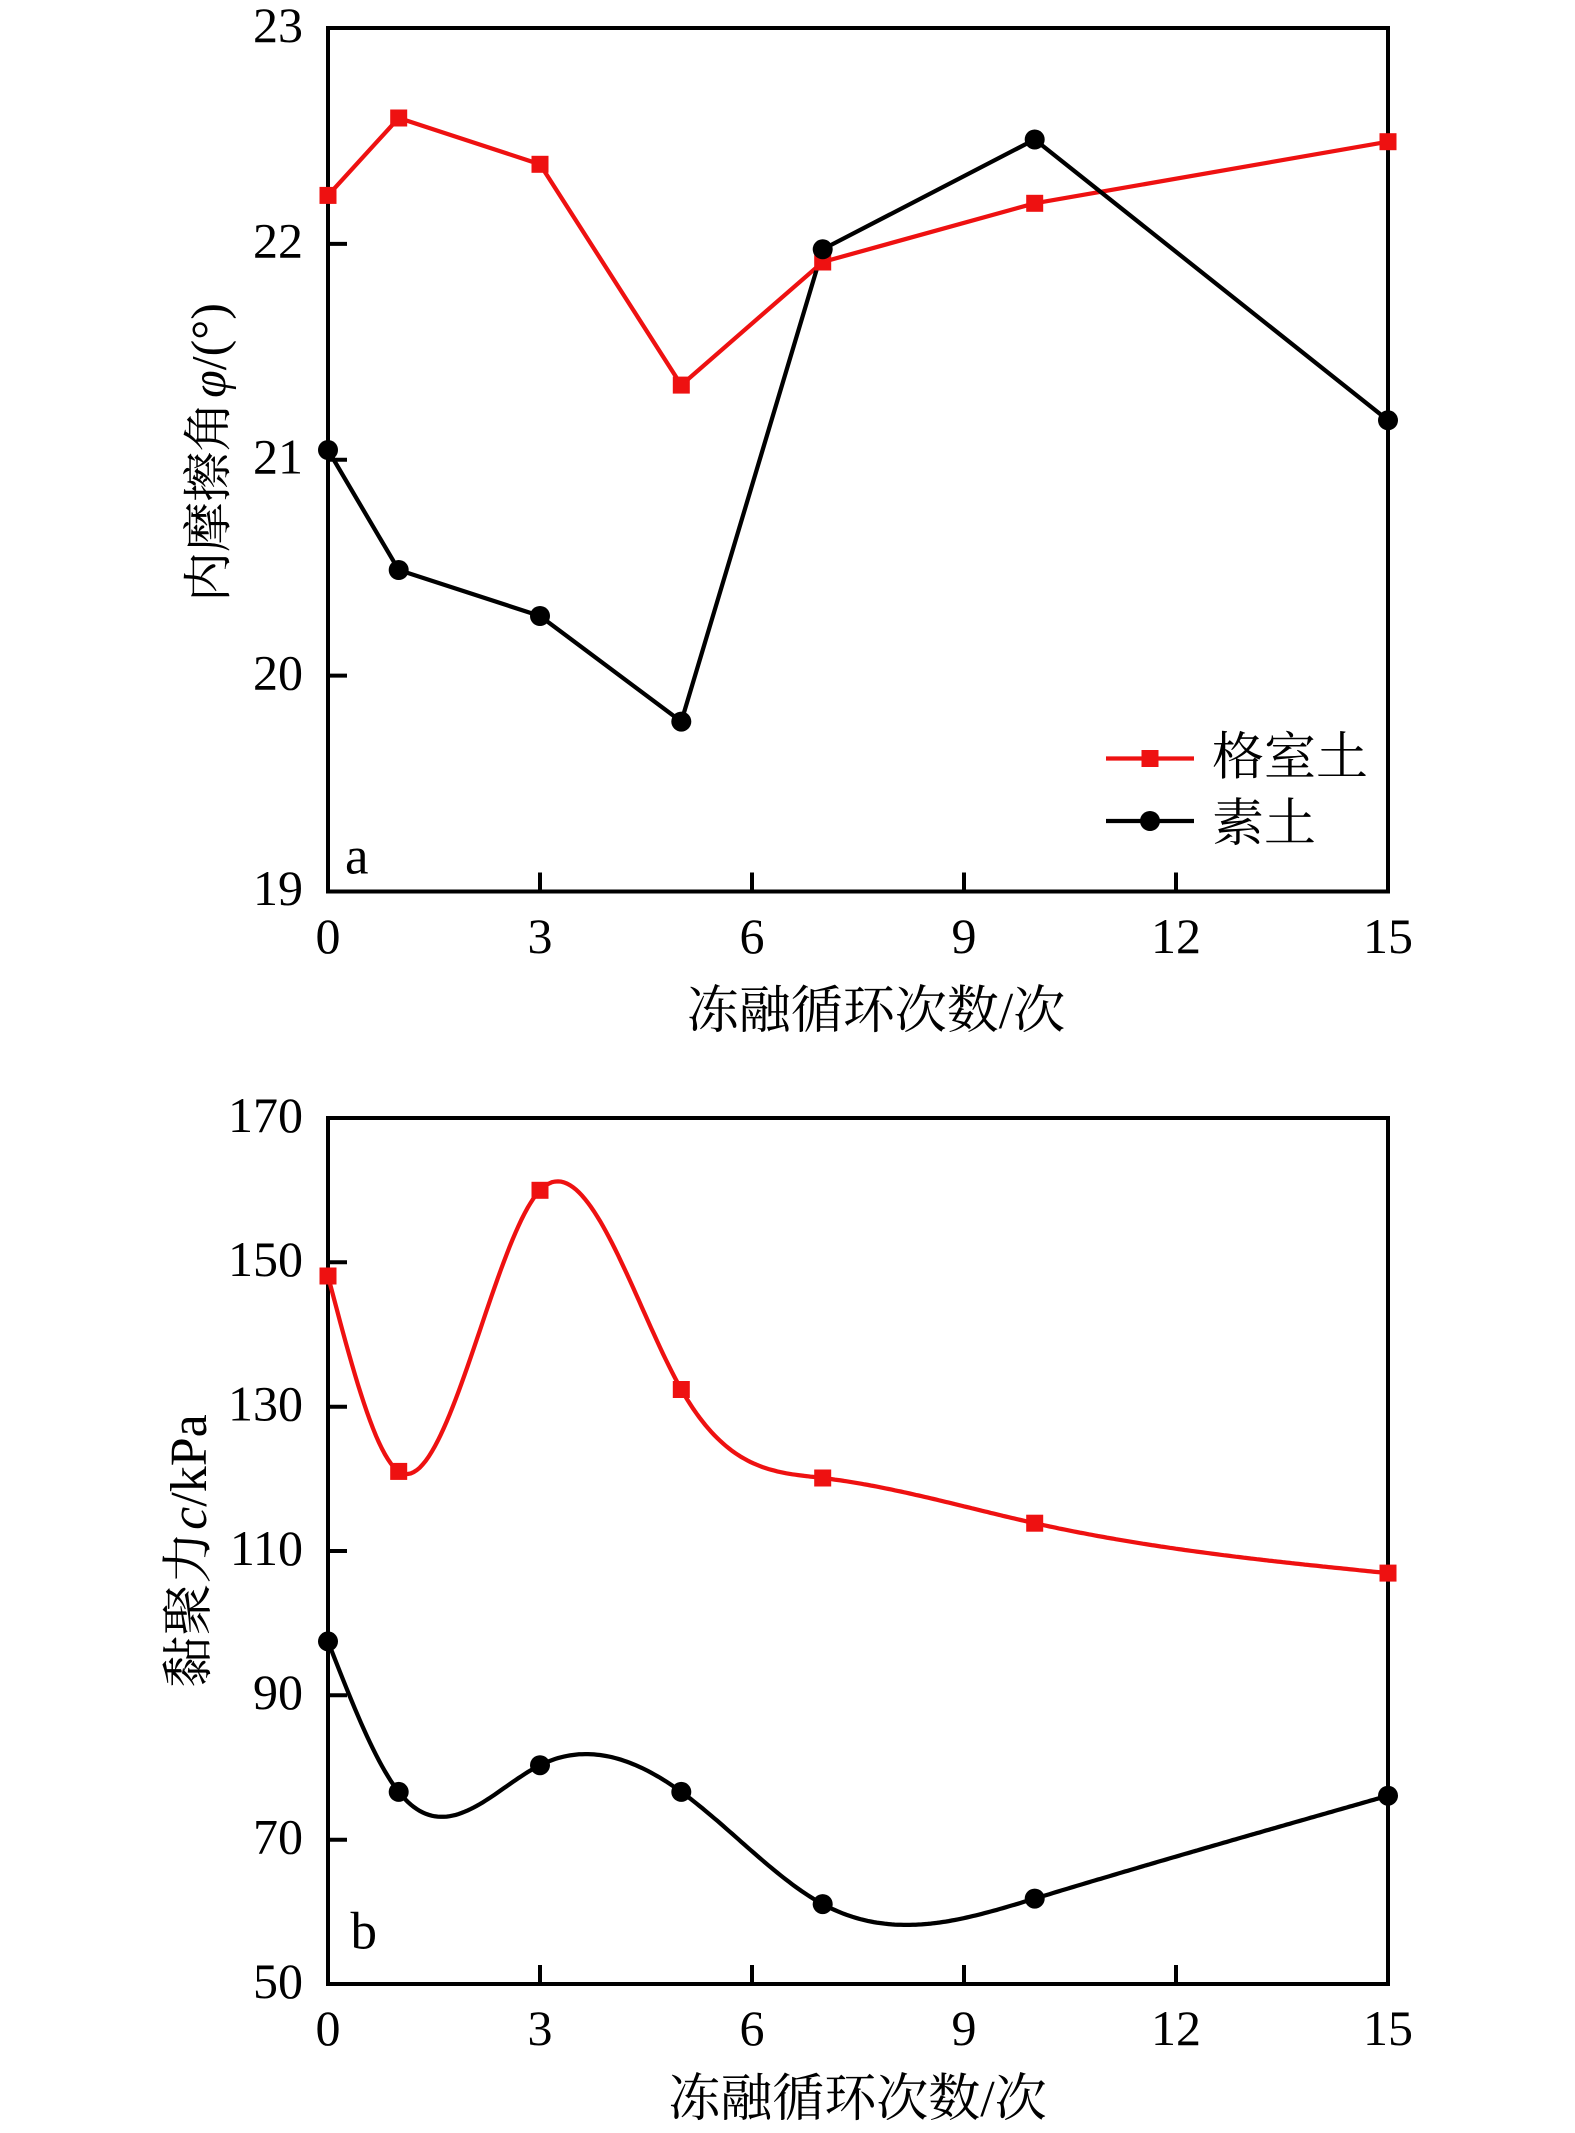 The width and height of the screenshot is (1575, 2133). Describe the element at coordinates (278, 1692) in the screenshot. I see `svg-text: 90` at that location.